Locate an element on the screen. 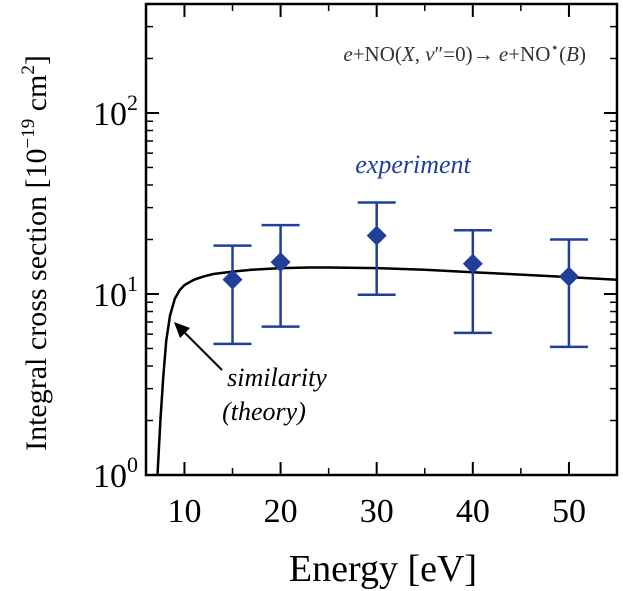 This screenshot has height=591, width=623. y-tick-exp: 0 is located at coordinates (132, 464).